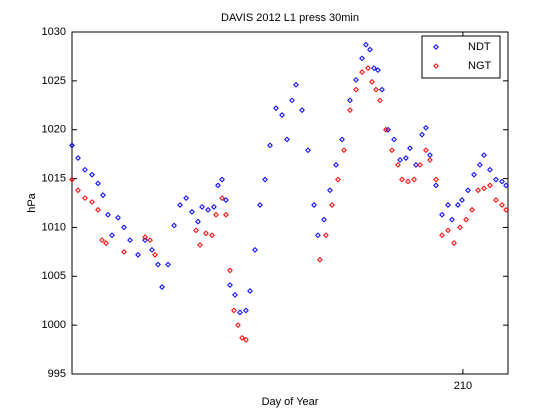 This screenshot has width=560, height=420. Describe the element at coordinates (480, 66) in the screenshot. I see `legend-label: NGT` at that location.